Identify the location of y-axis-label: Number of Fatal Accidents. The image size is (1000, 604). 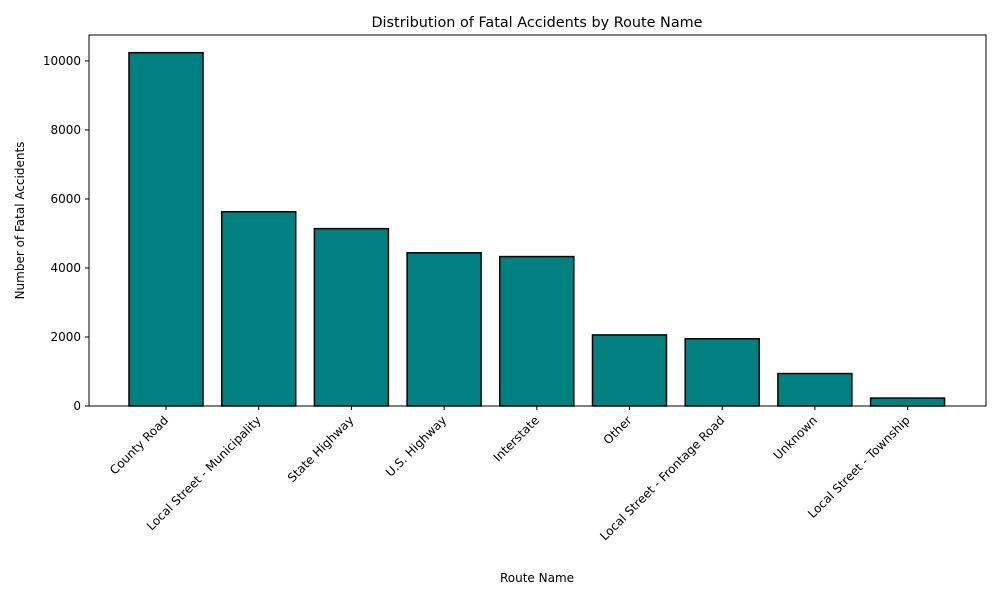
(20, 221).